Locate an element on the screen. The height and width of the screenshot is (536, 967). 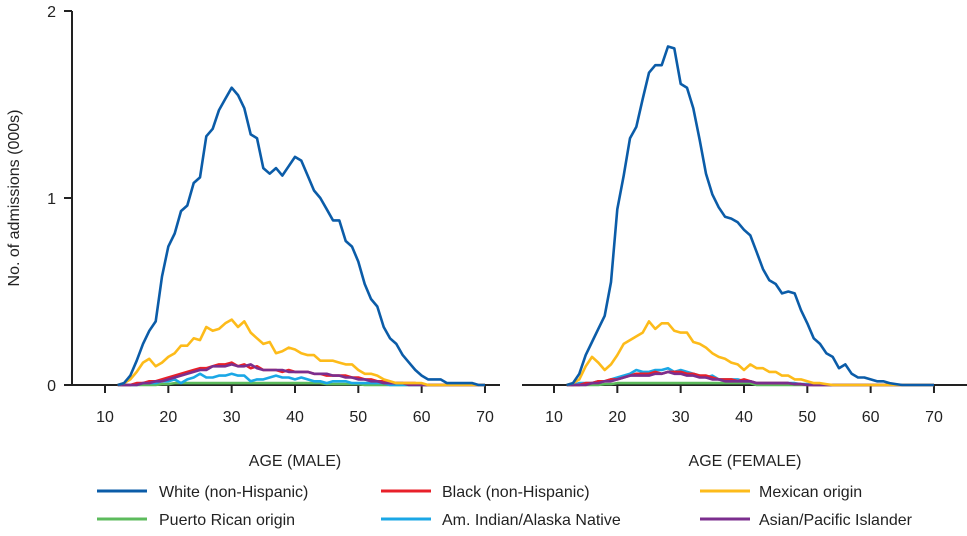
legend-label: Am. Indian/Alaska Native is located at coordinates (531, 520).